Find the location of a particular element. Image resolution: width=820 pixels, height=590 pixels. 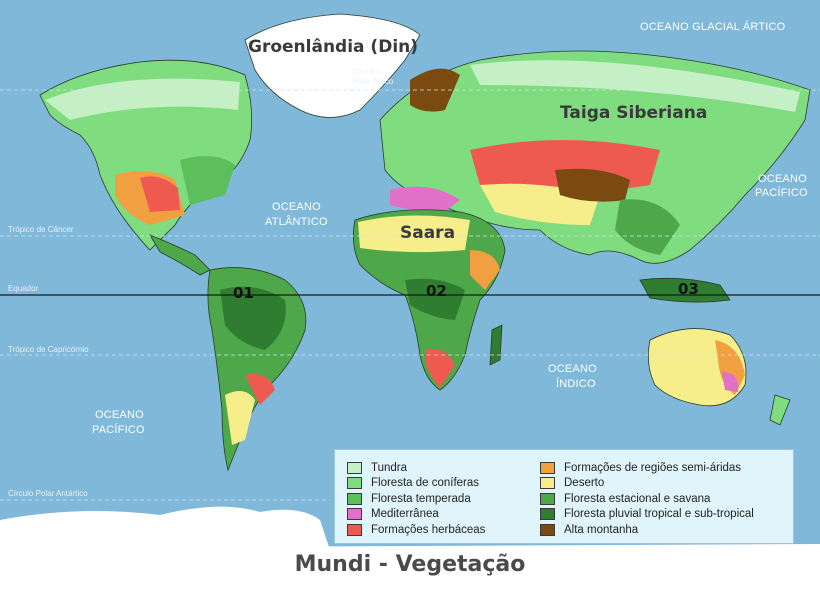

indonesia is located at coordinates (685, 290).